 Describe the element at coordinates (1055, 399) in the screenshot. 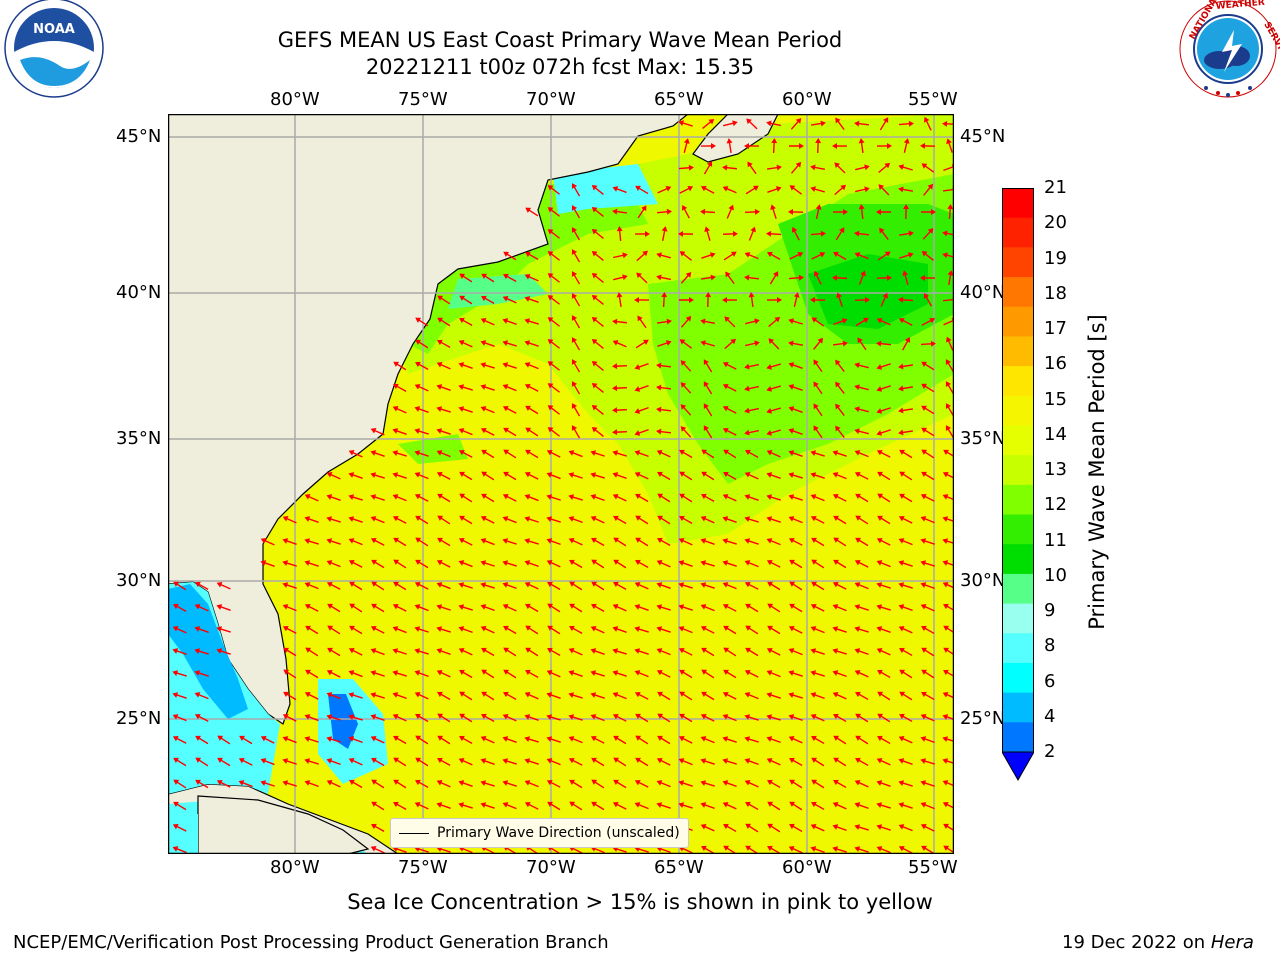

I see `colorbar-tick-label: 15` at that location.